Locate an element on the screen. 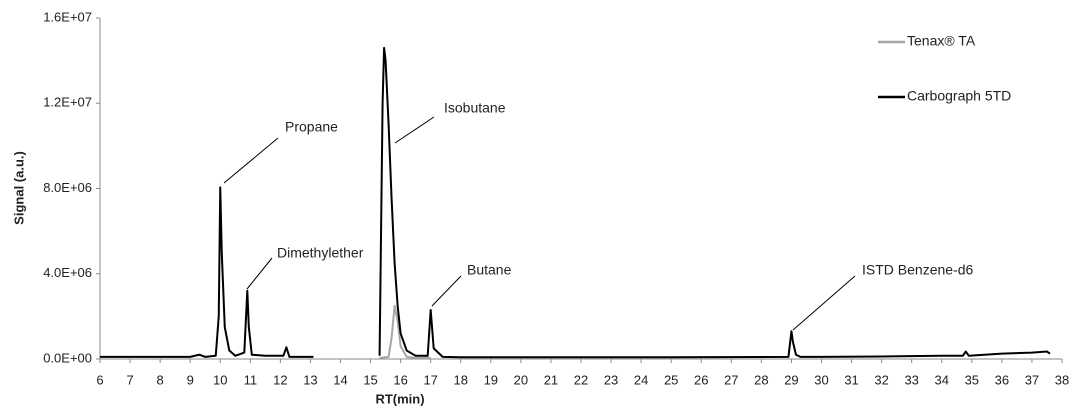 This screenshot has width=1070, height=412. x-tick-label: 12 is located at coordinates (280, 379).